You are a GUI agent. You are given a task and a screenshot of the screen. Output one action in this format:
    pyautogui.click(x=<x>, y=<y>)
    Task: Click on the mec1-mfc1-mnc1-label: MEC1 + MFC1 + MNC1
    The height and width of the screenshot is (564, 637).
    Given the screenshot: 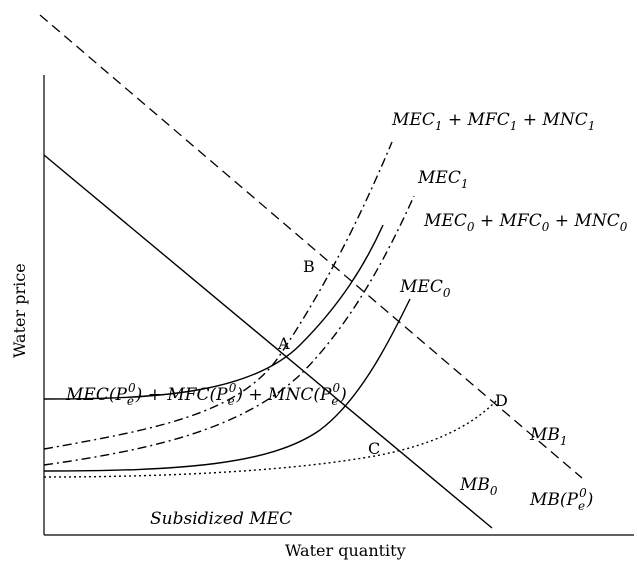 What is the action you would take?
    pyautogui.click(x=493, y=121)
    